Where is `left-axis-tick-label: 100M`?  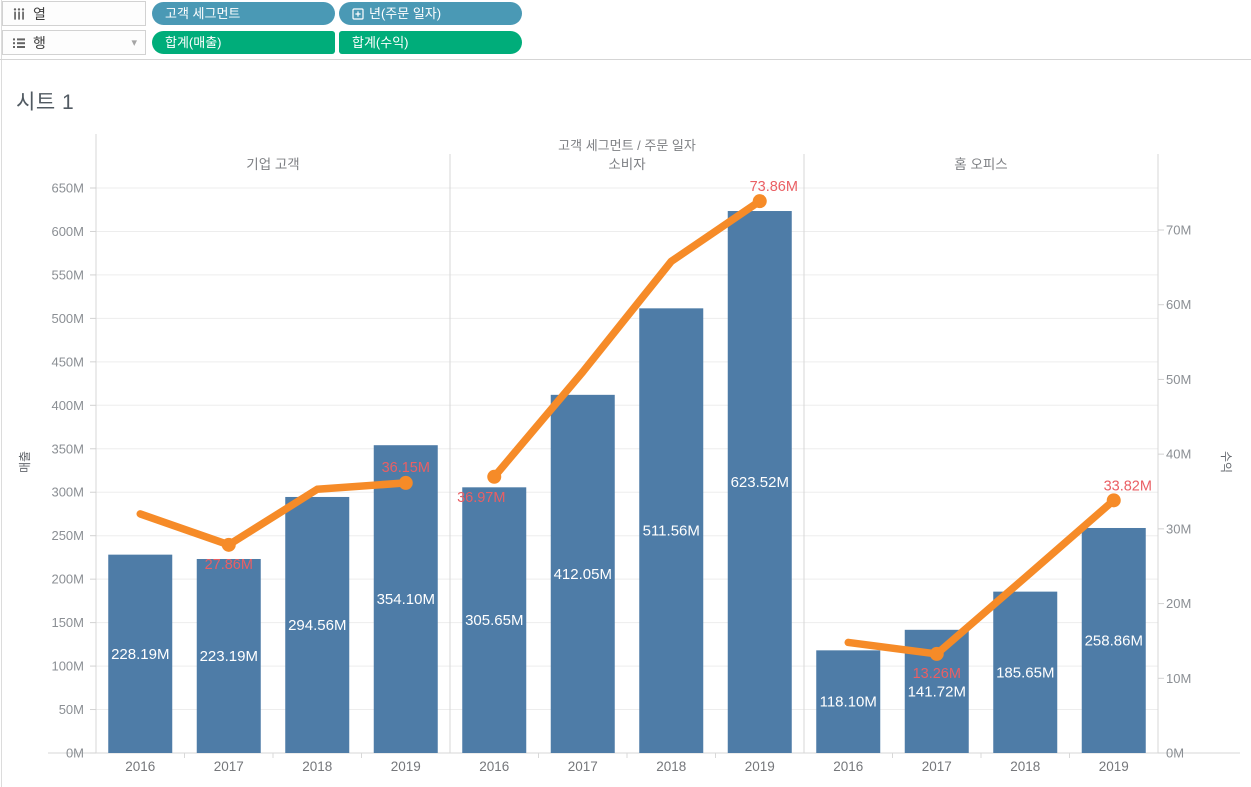 left-axis-tick-label: 100M is located at coordinates (67, 666).